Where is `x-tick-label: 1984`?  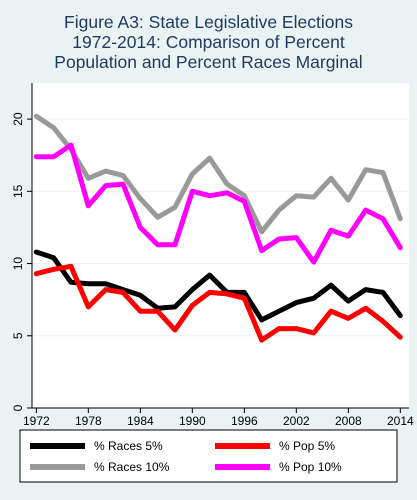
x-tick-label: 1984 is located at coordinates (140, 421).